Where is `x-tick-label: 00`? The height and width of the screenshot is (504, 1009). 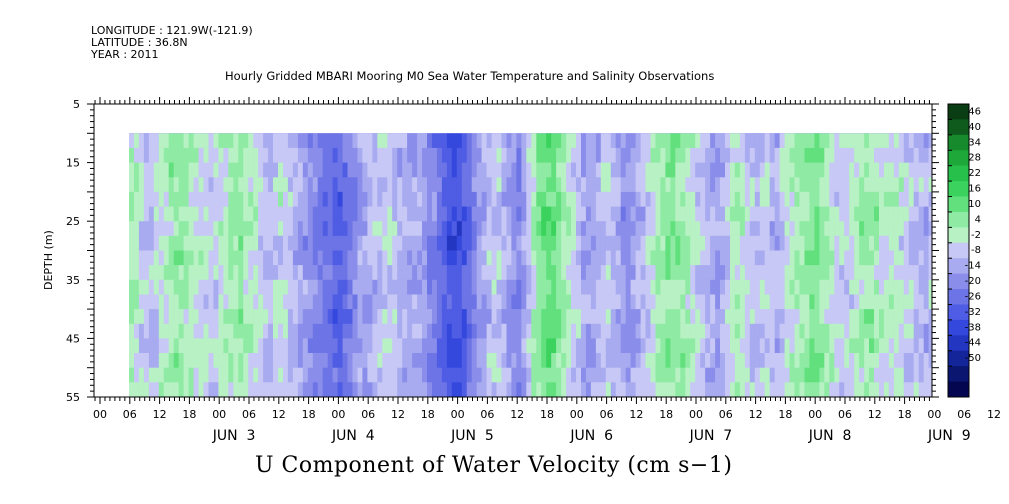 x-tick-label: 00 is located at coordinates (338, 414).